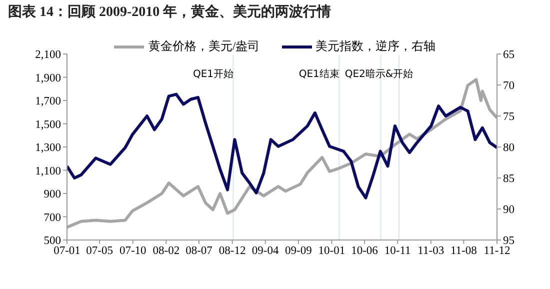 The width and height of the screenshot is (550, 289). I want to click on x-tick-label: 07-05, so click(100, 251).